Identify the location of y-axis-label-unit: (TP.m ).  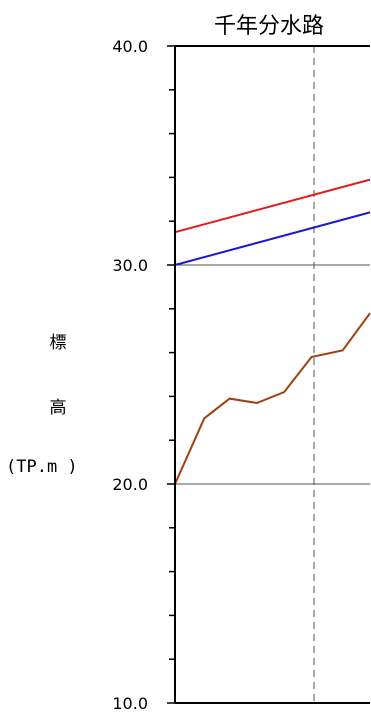
(42, 467).